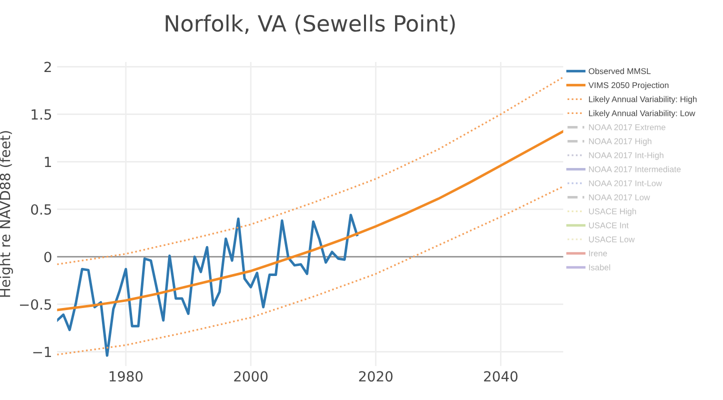 Image resolution: width=723 pixels, height=400 pixels. Describe the element at coordinates (619, 71) in the screenshot. I see `legend-label: Observed MMSL` at that location.